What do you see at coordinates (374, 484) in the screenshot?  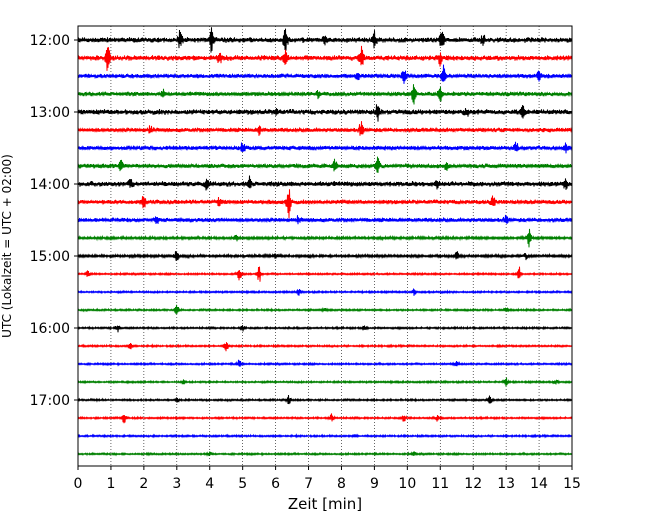 I see `x-tick-label-9: 9` at bounding box center [374, 484].